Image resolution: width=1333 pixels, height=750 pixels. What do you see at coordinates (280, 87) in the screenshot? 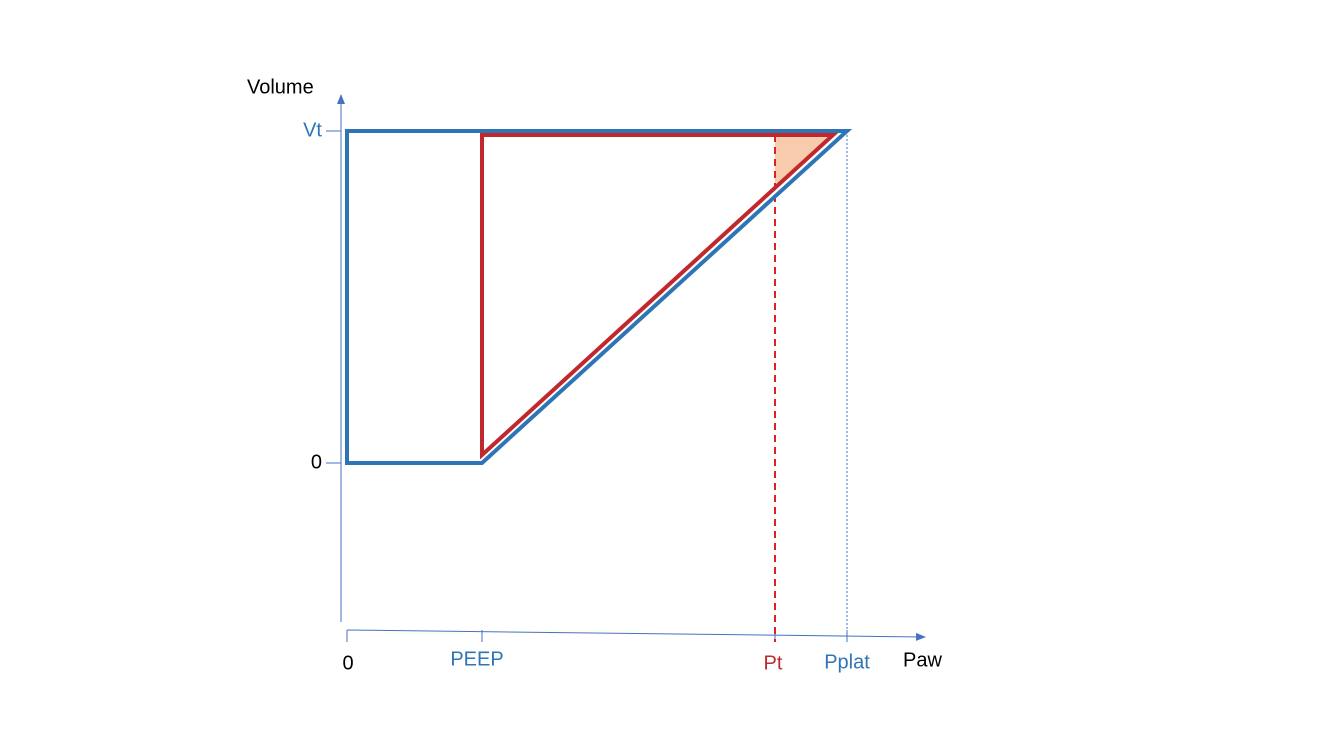
I see `y-axis-label: Volume` at bounding box center [280, 87].